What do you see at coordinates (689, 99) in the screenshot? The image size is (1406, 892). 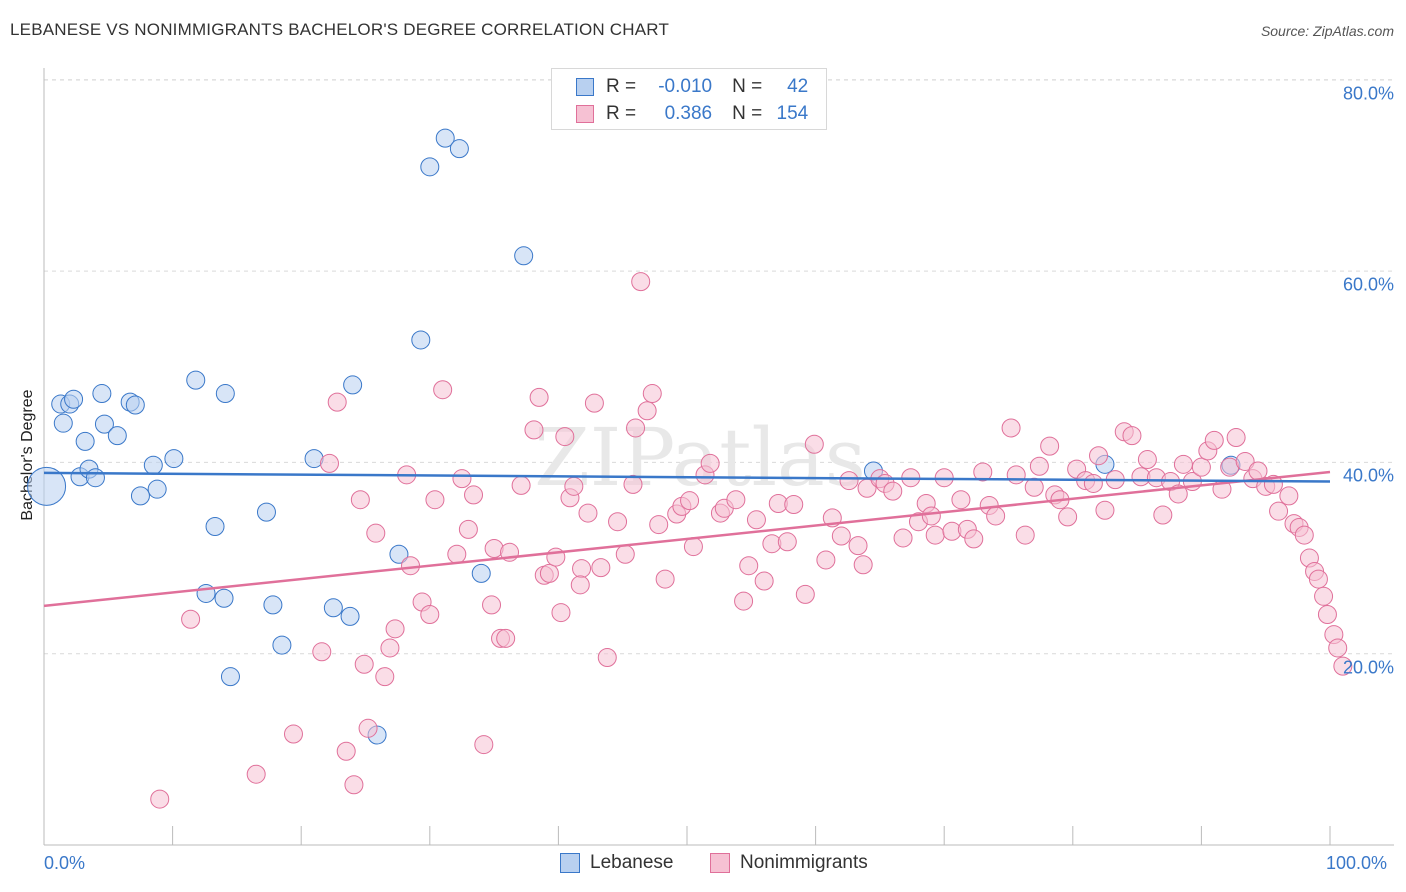 I see `correlation-legend: R = -0.010 N = 42 R = 0.386 N = 154` at bounding box center [689, 99].